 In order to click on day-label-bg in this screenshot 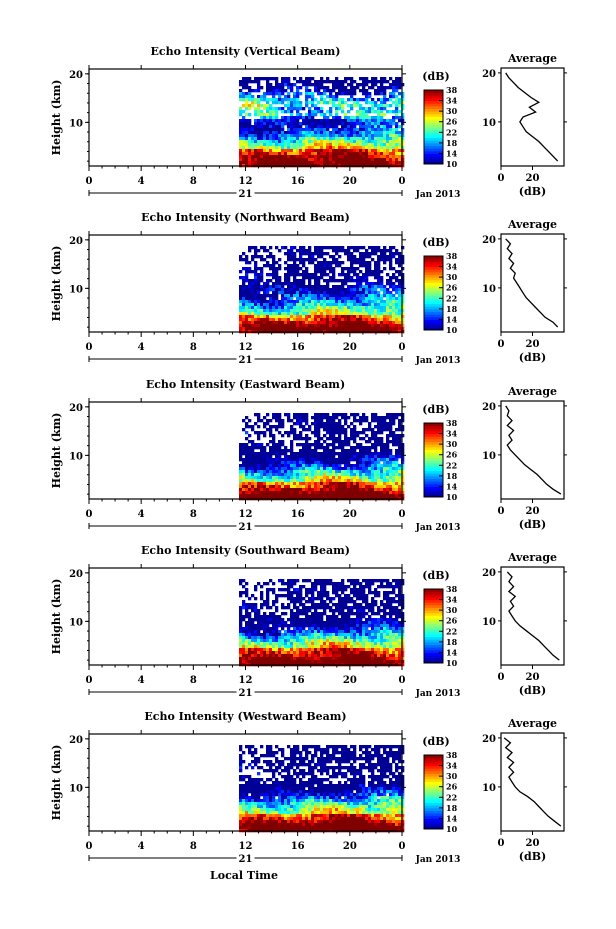, I will do `click(245, 358)`.